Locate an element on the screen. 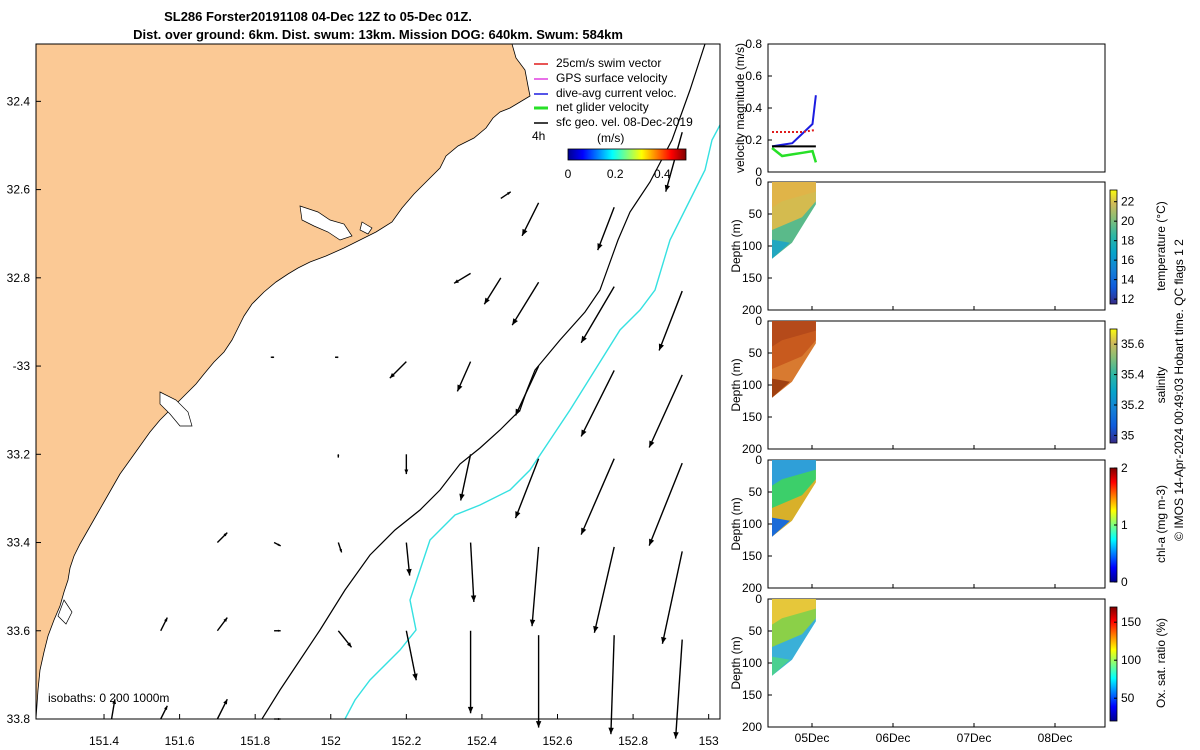 This screenshot has height=750, width=1200. legend-entry-dive: dive-avg current veloc. is located at coordinates (616, 93).